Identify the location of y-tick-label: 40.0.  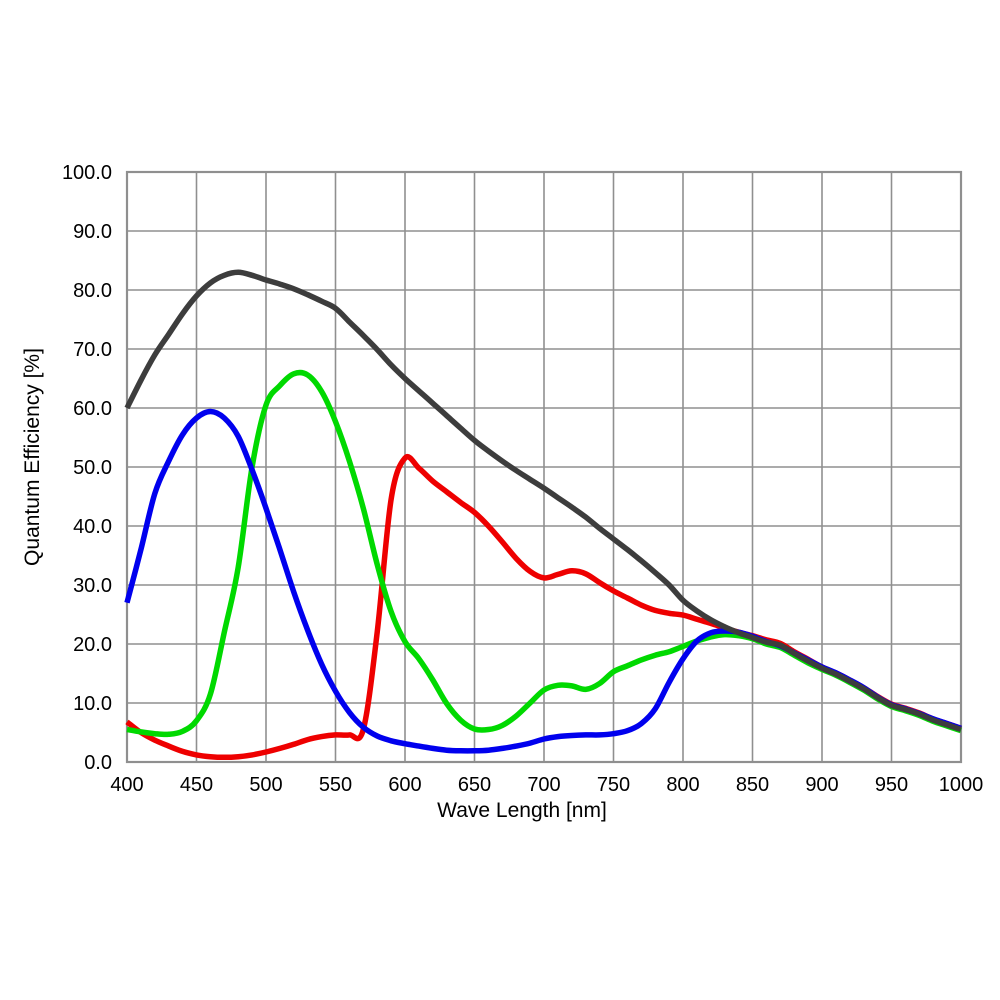
(92, 527).